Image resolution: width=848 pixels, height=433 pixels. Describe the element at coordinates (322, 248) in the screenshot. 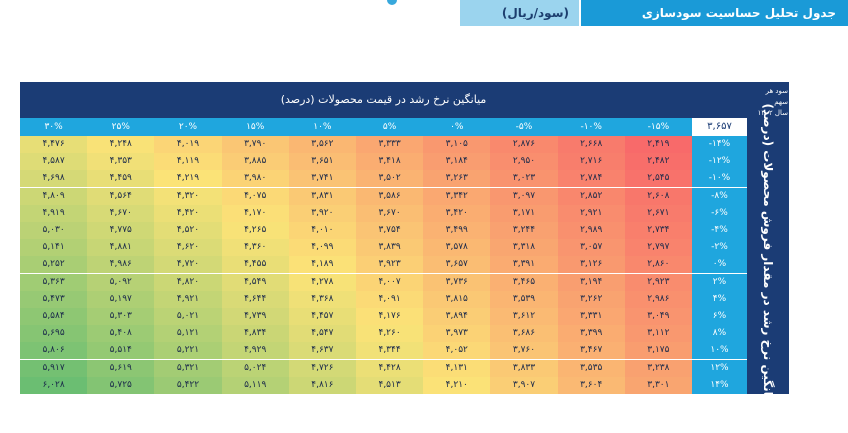

I see `table-cell: ۴,۰۹۹` at that location.